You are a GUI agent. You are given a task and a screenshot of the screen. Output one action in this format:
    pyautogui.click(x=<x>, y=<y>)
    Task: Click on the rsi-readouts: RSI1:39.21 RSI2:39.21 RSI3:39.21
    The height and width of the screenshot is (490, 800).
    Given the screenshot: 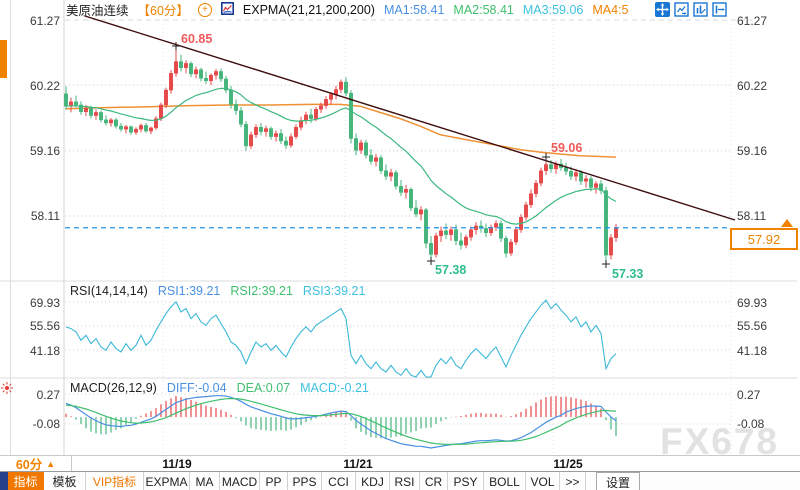 What is the action you would take?
    pyautogui.click(x=262, y=291)
    